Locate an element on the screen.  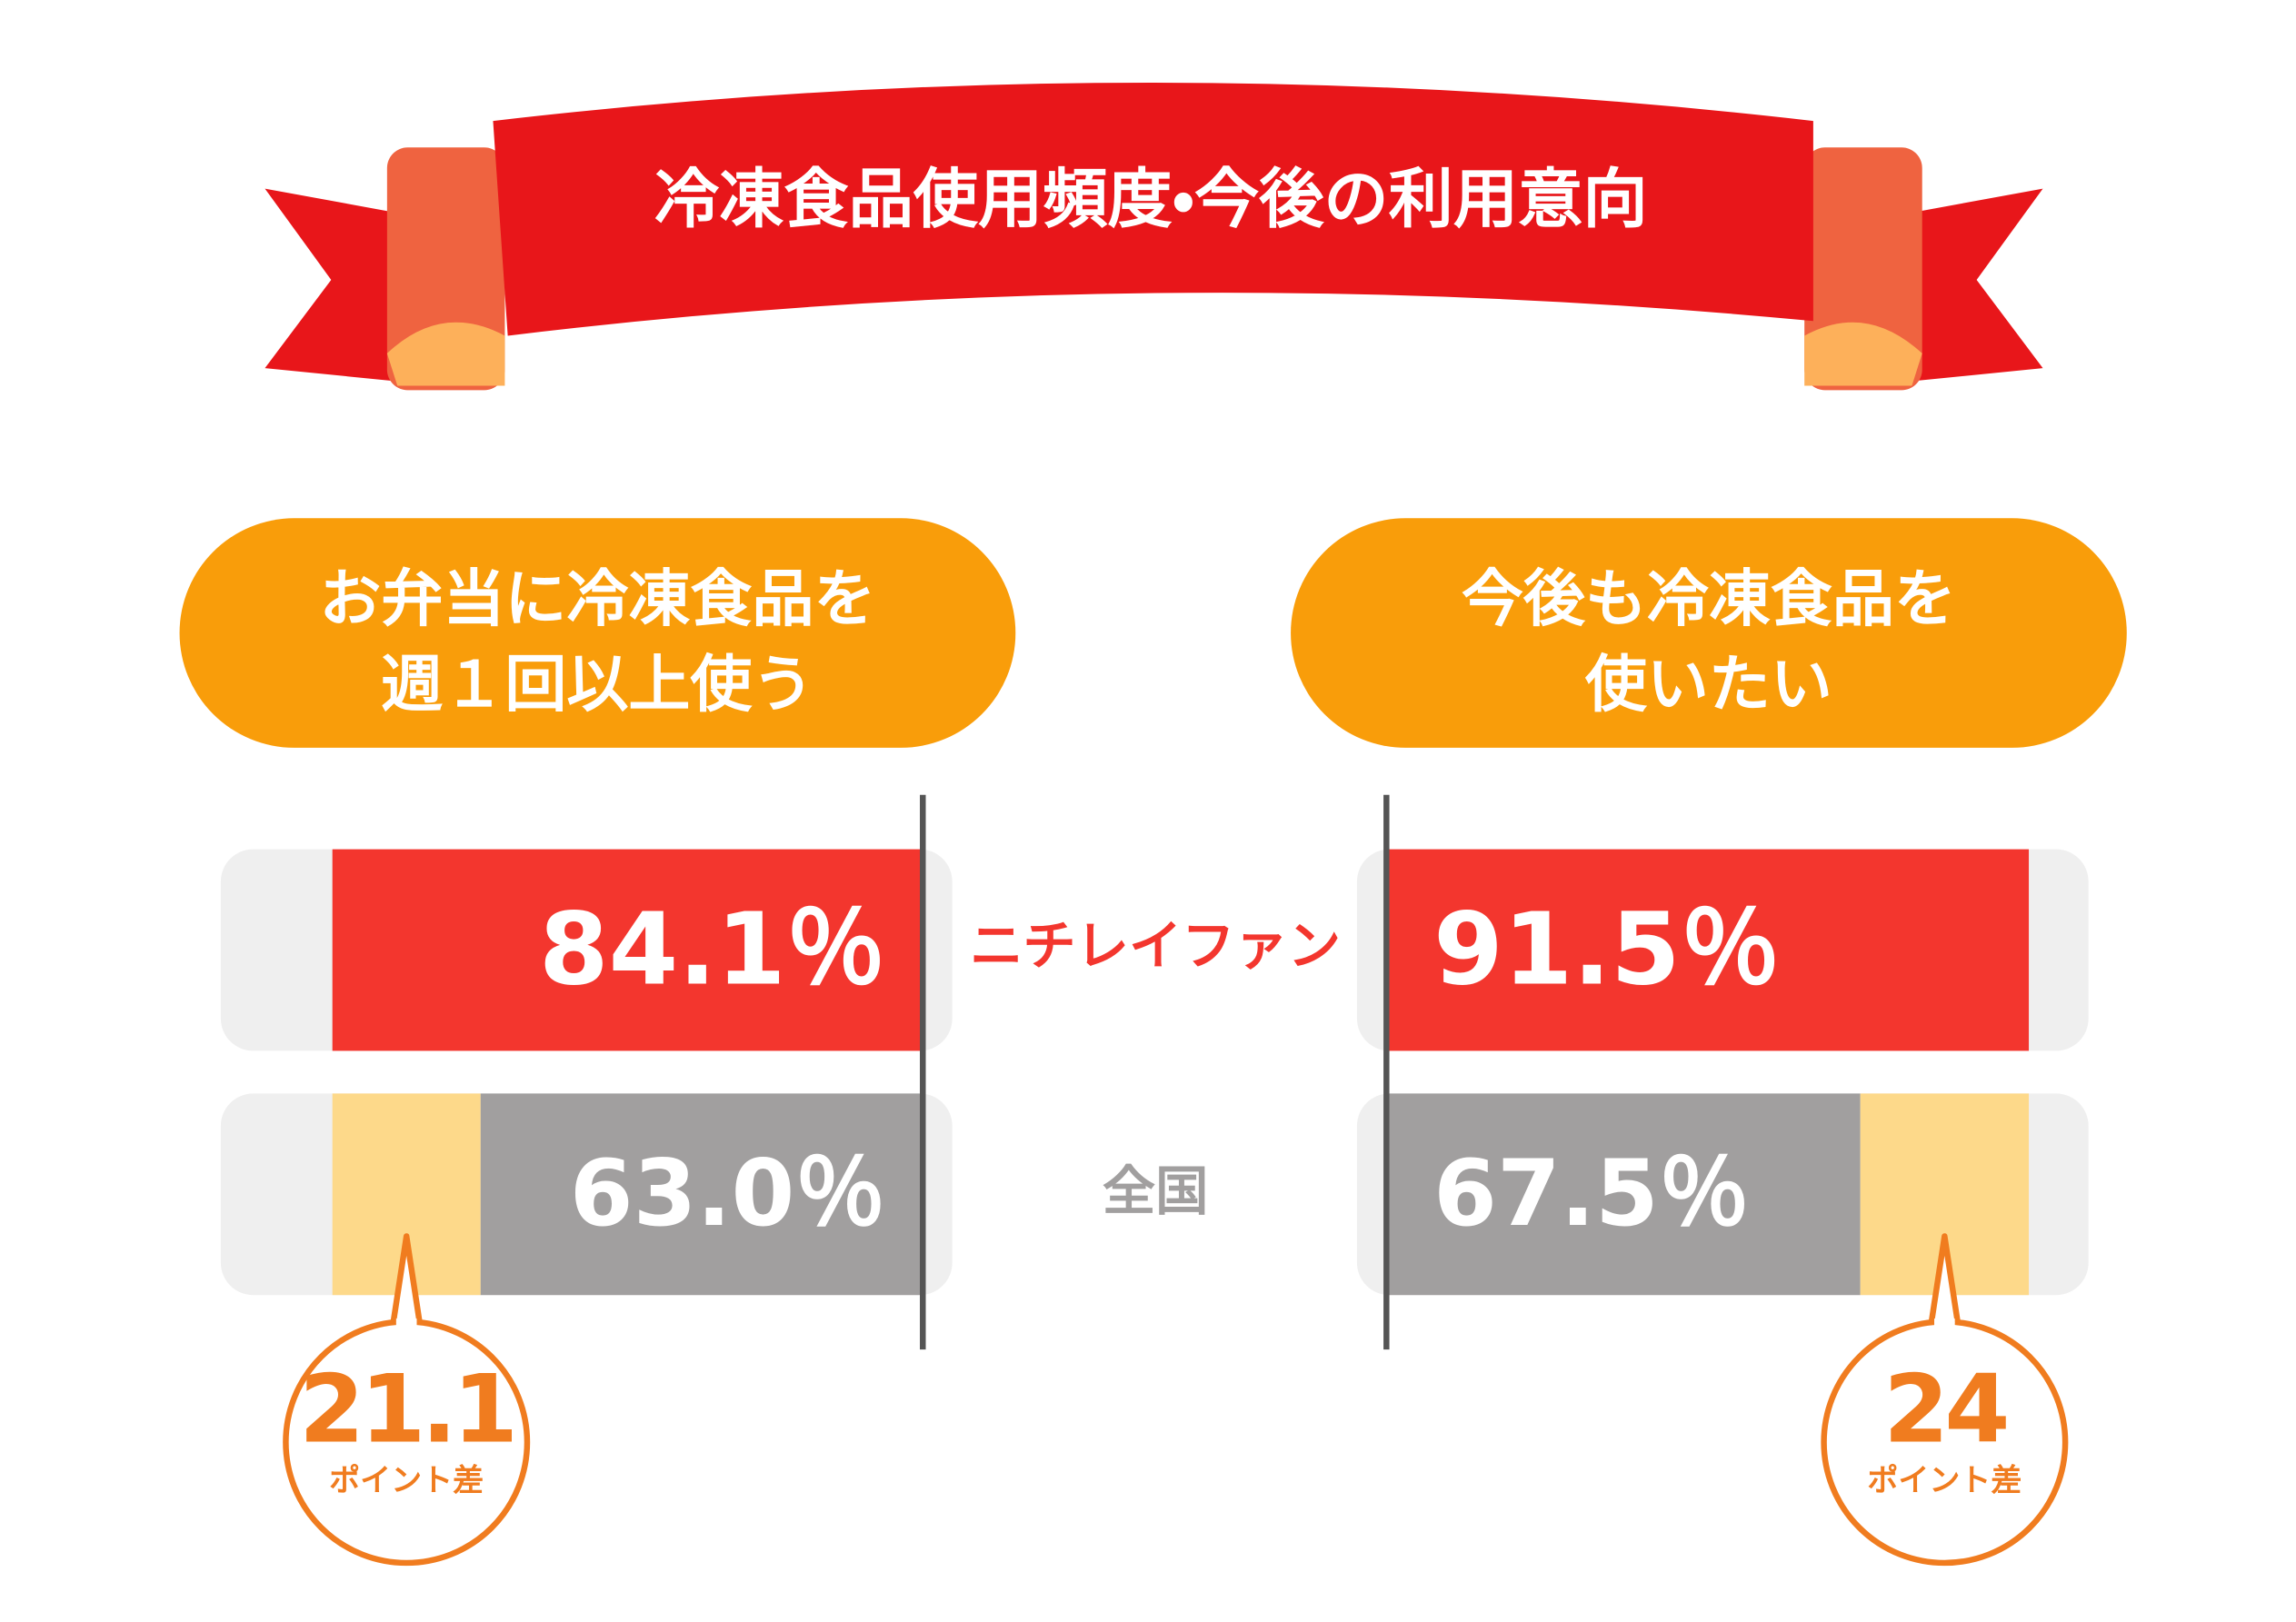
category-label: 全国 is located at coordinates (1156, 1191).